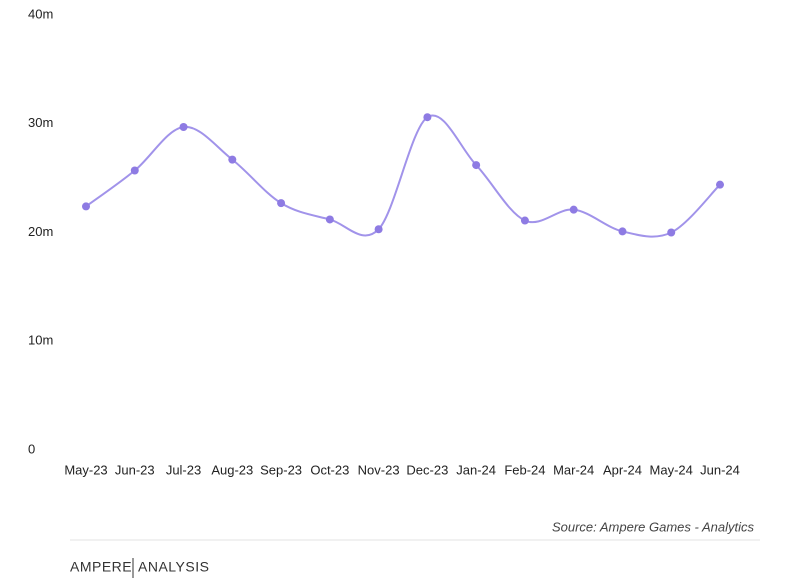  I want to click on x-tick-label: Jul-23, so click(183, 469).